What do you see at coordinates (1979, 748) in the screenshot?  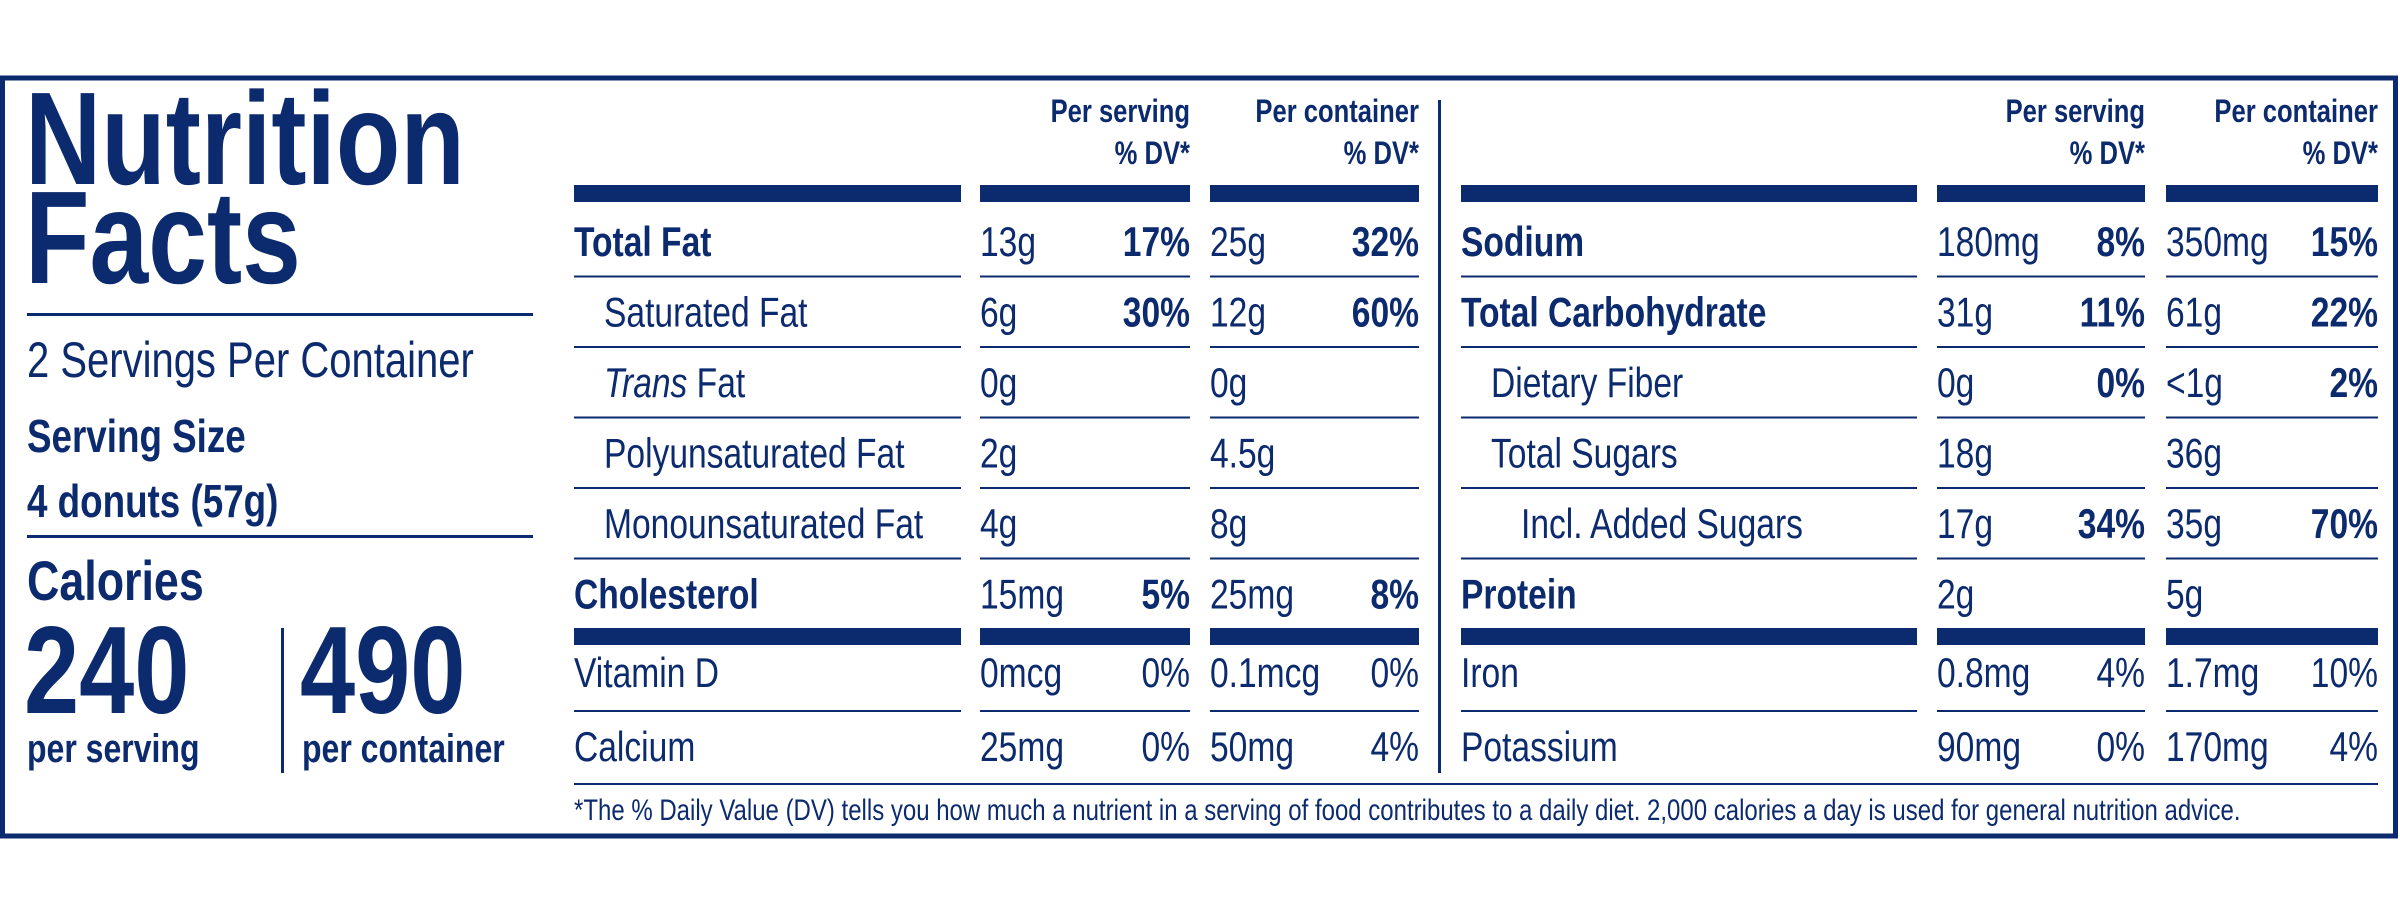 I see `amount: 90mg` at bounding box center [1979, 748].